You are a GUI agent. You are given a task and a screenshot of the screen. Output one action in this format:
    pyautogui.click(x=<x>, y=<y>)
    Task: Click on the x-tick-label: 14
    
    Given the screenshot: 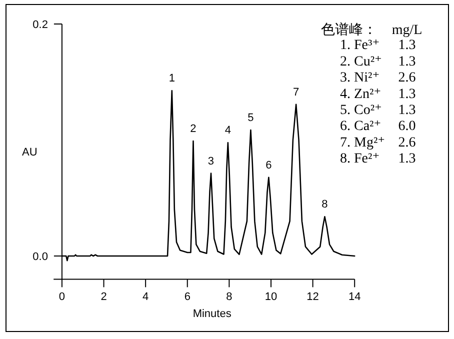 What is the action you would take?
    pyautogui.click(x=354, y=297)
    